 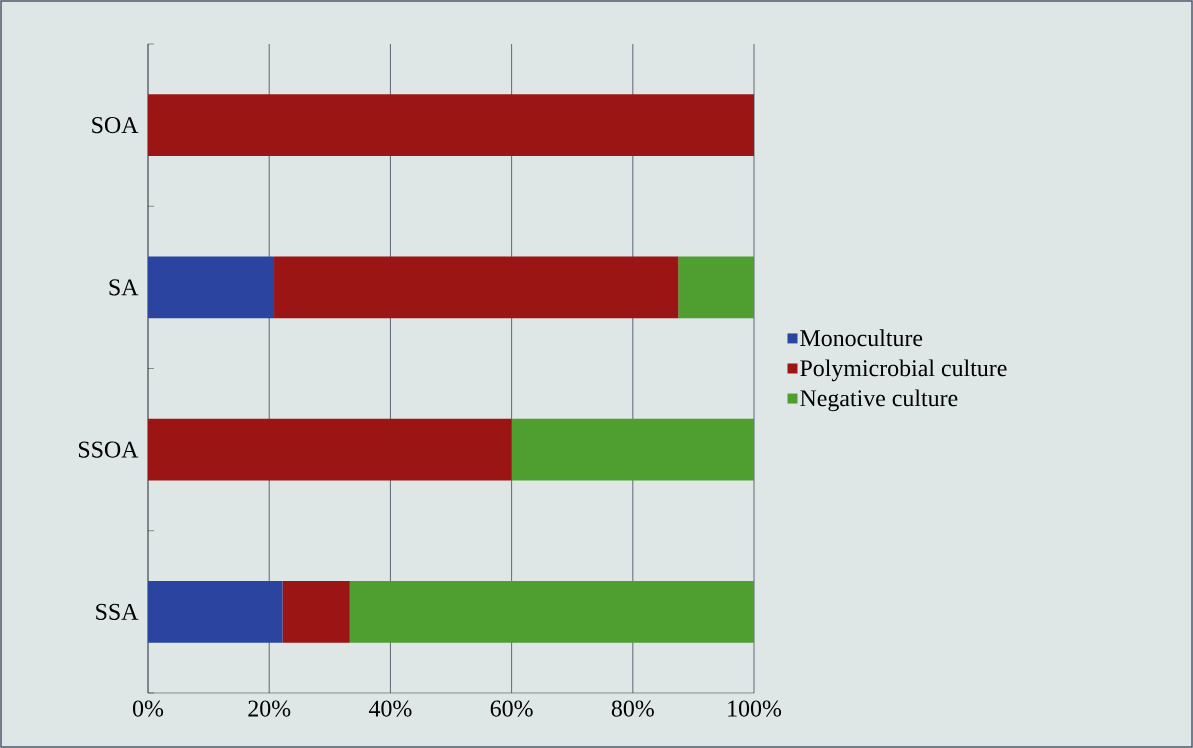 What do you see at coordinates (108, 449) in the screenshot?
I see `y-tick-label: SSOA` at bounding box center [108, 449].